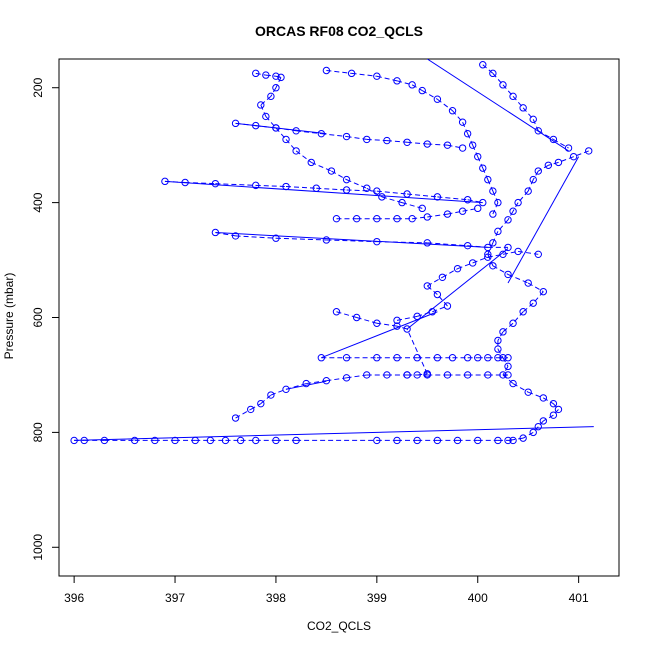 The width and height of the screenshot is (650, 650). What do you see at coordinates (38, 432) in the screenshot?
I see `y-tick-label: 800` at bounding box center [38, 432].